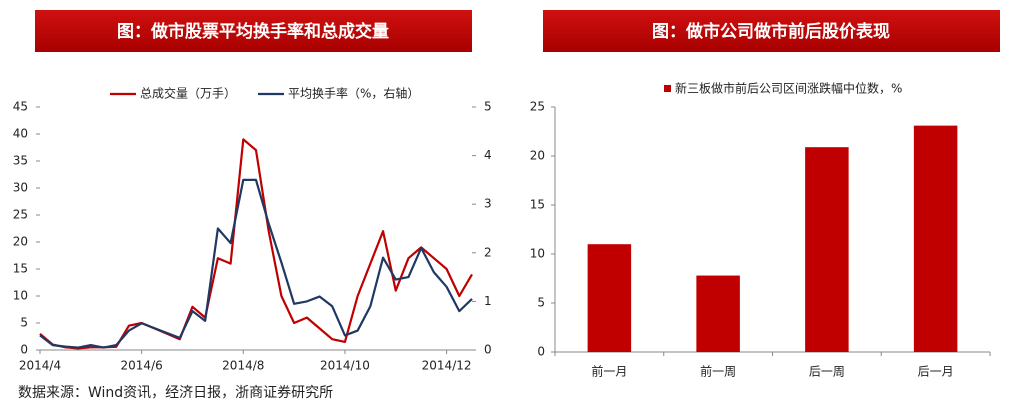  What do you see at coordinates (20, 107) in the screenshot?
I see `y-tick-label: 45` at bounding box center [20, 107].